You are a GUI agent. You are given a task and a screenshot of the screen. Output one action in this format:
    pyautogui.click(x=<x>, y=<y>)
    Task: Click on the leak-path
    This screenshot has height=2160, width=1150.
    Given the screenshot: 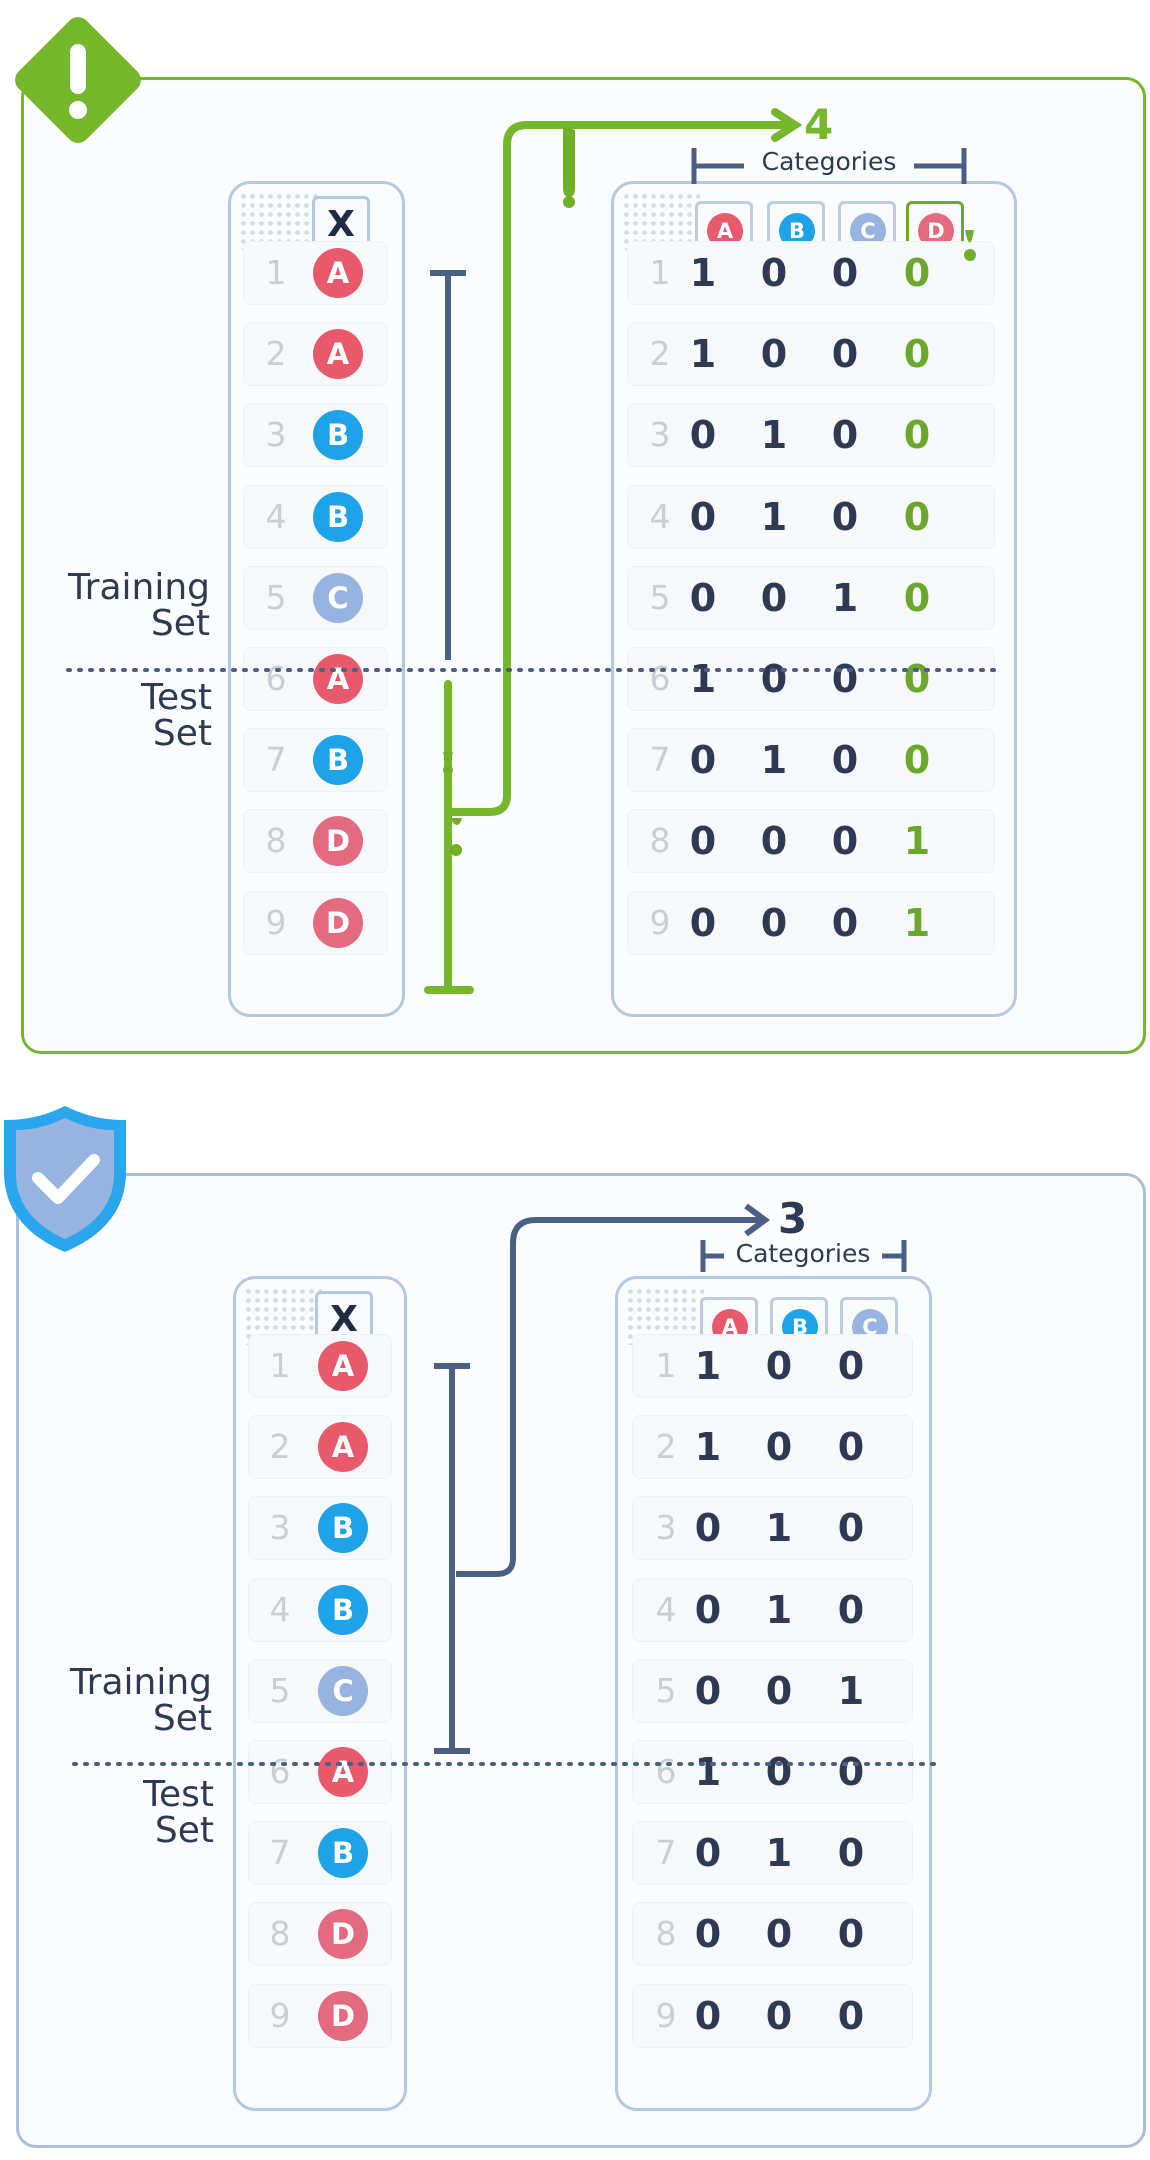 What is the action you would take?
    pyautogui.click(x=613, y=551)
    